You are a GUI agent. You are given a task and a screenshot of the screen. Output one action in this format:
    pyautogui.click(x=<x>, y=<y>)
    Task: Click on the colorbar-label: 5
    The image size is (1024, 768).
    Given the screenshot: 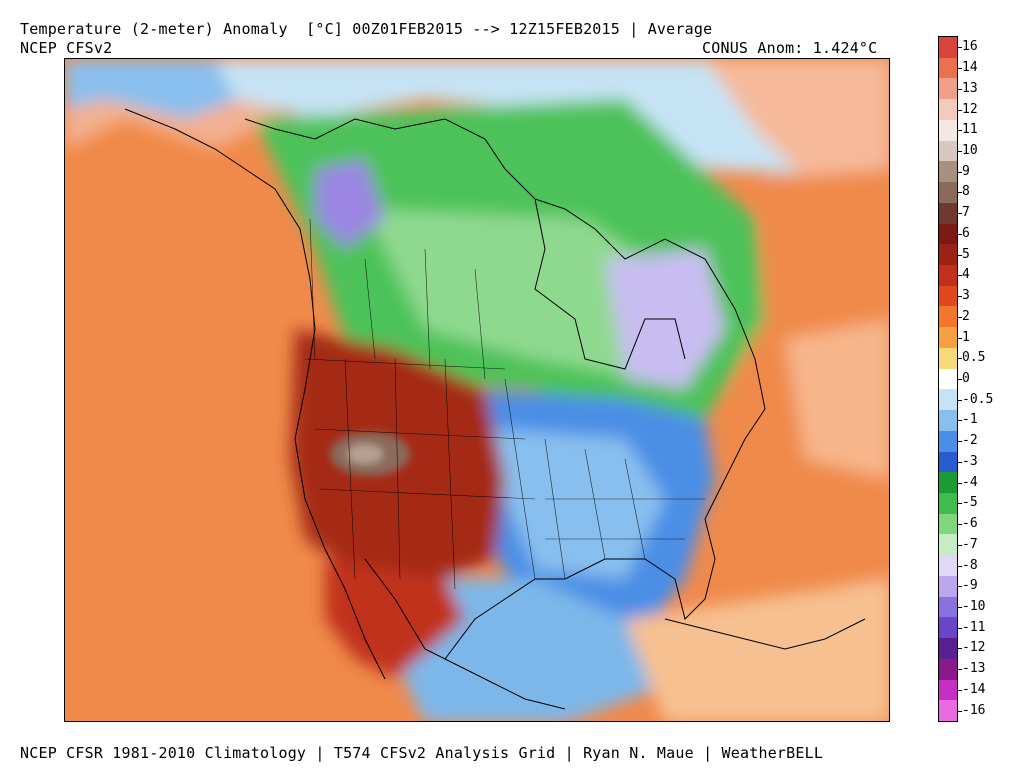 What is the action you would take?
    pyautogui.click(x=966, y=254)
    